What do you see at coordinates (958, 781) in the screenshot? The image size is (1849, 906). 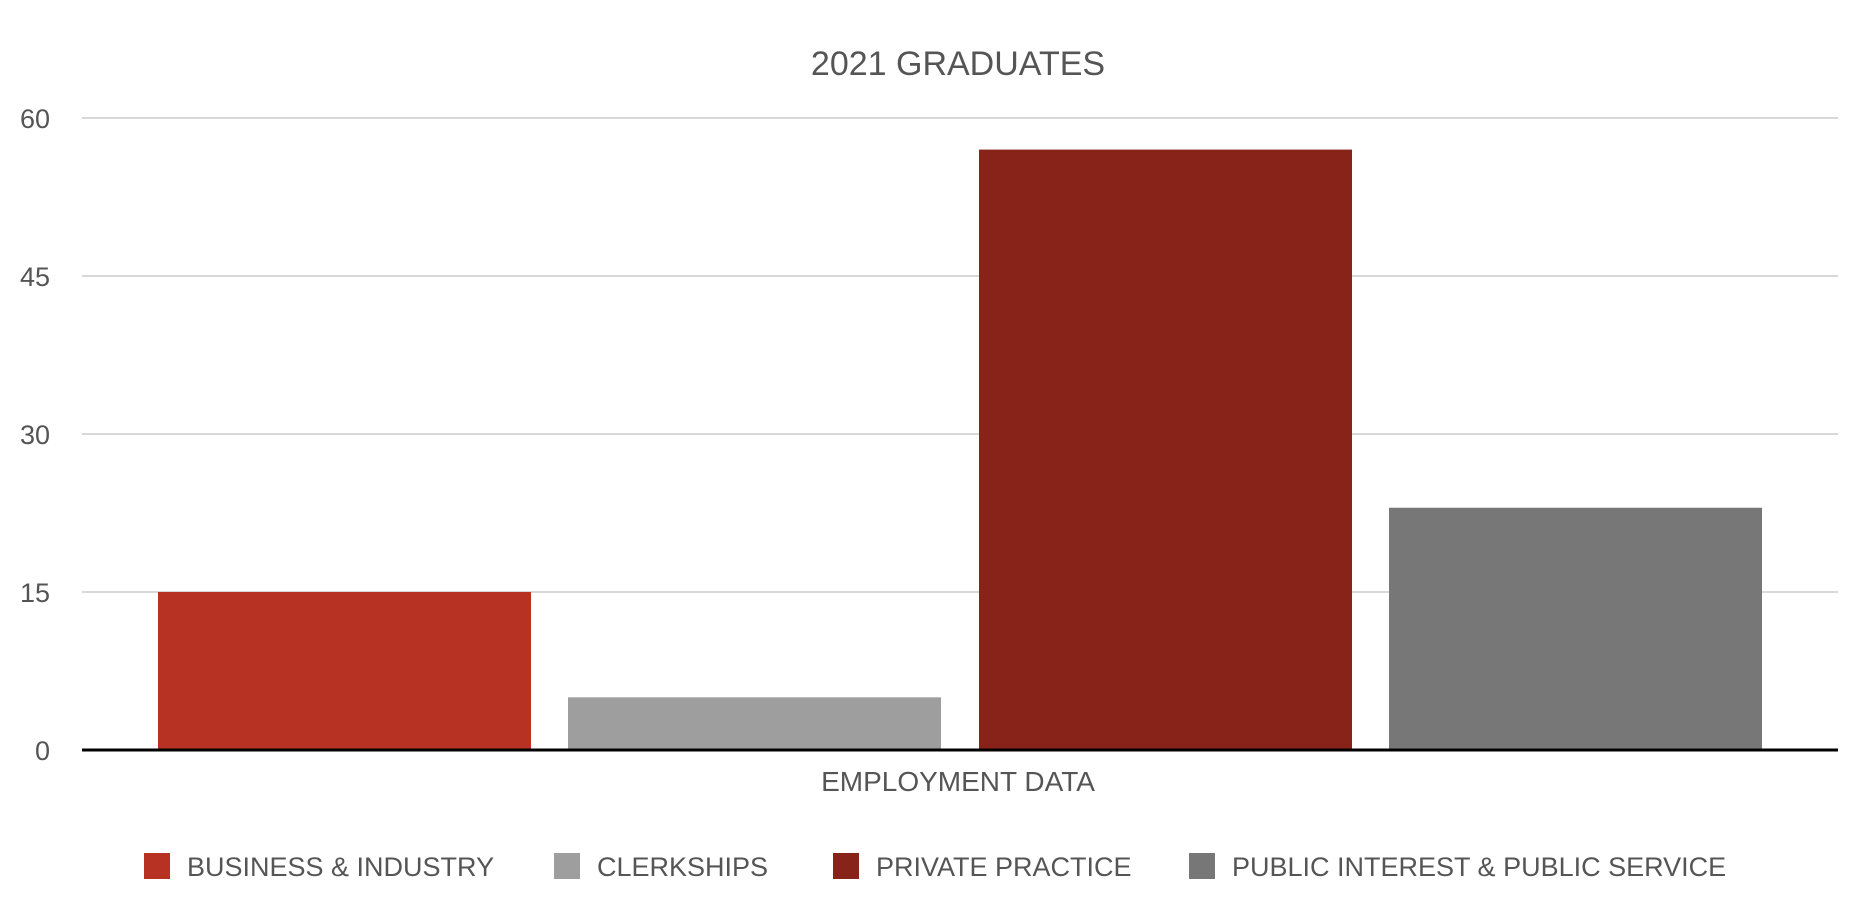 I see `x-axis-title: EMPLOYMENT DATA` at bounding box center [958, 781].